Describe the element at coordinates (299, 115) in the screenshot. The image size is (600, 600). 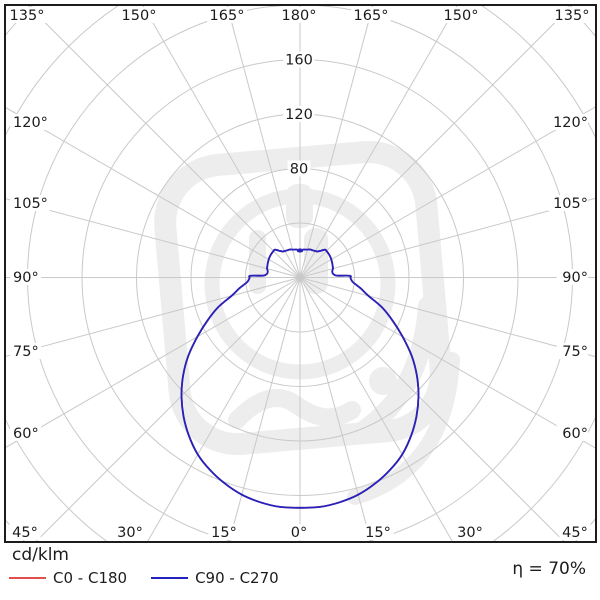
I see `radial-tick-label: 120` at that location.